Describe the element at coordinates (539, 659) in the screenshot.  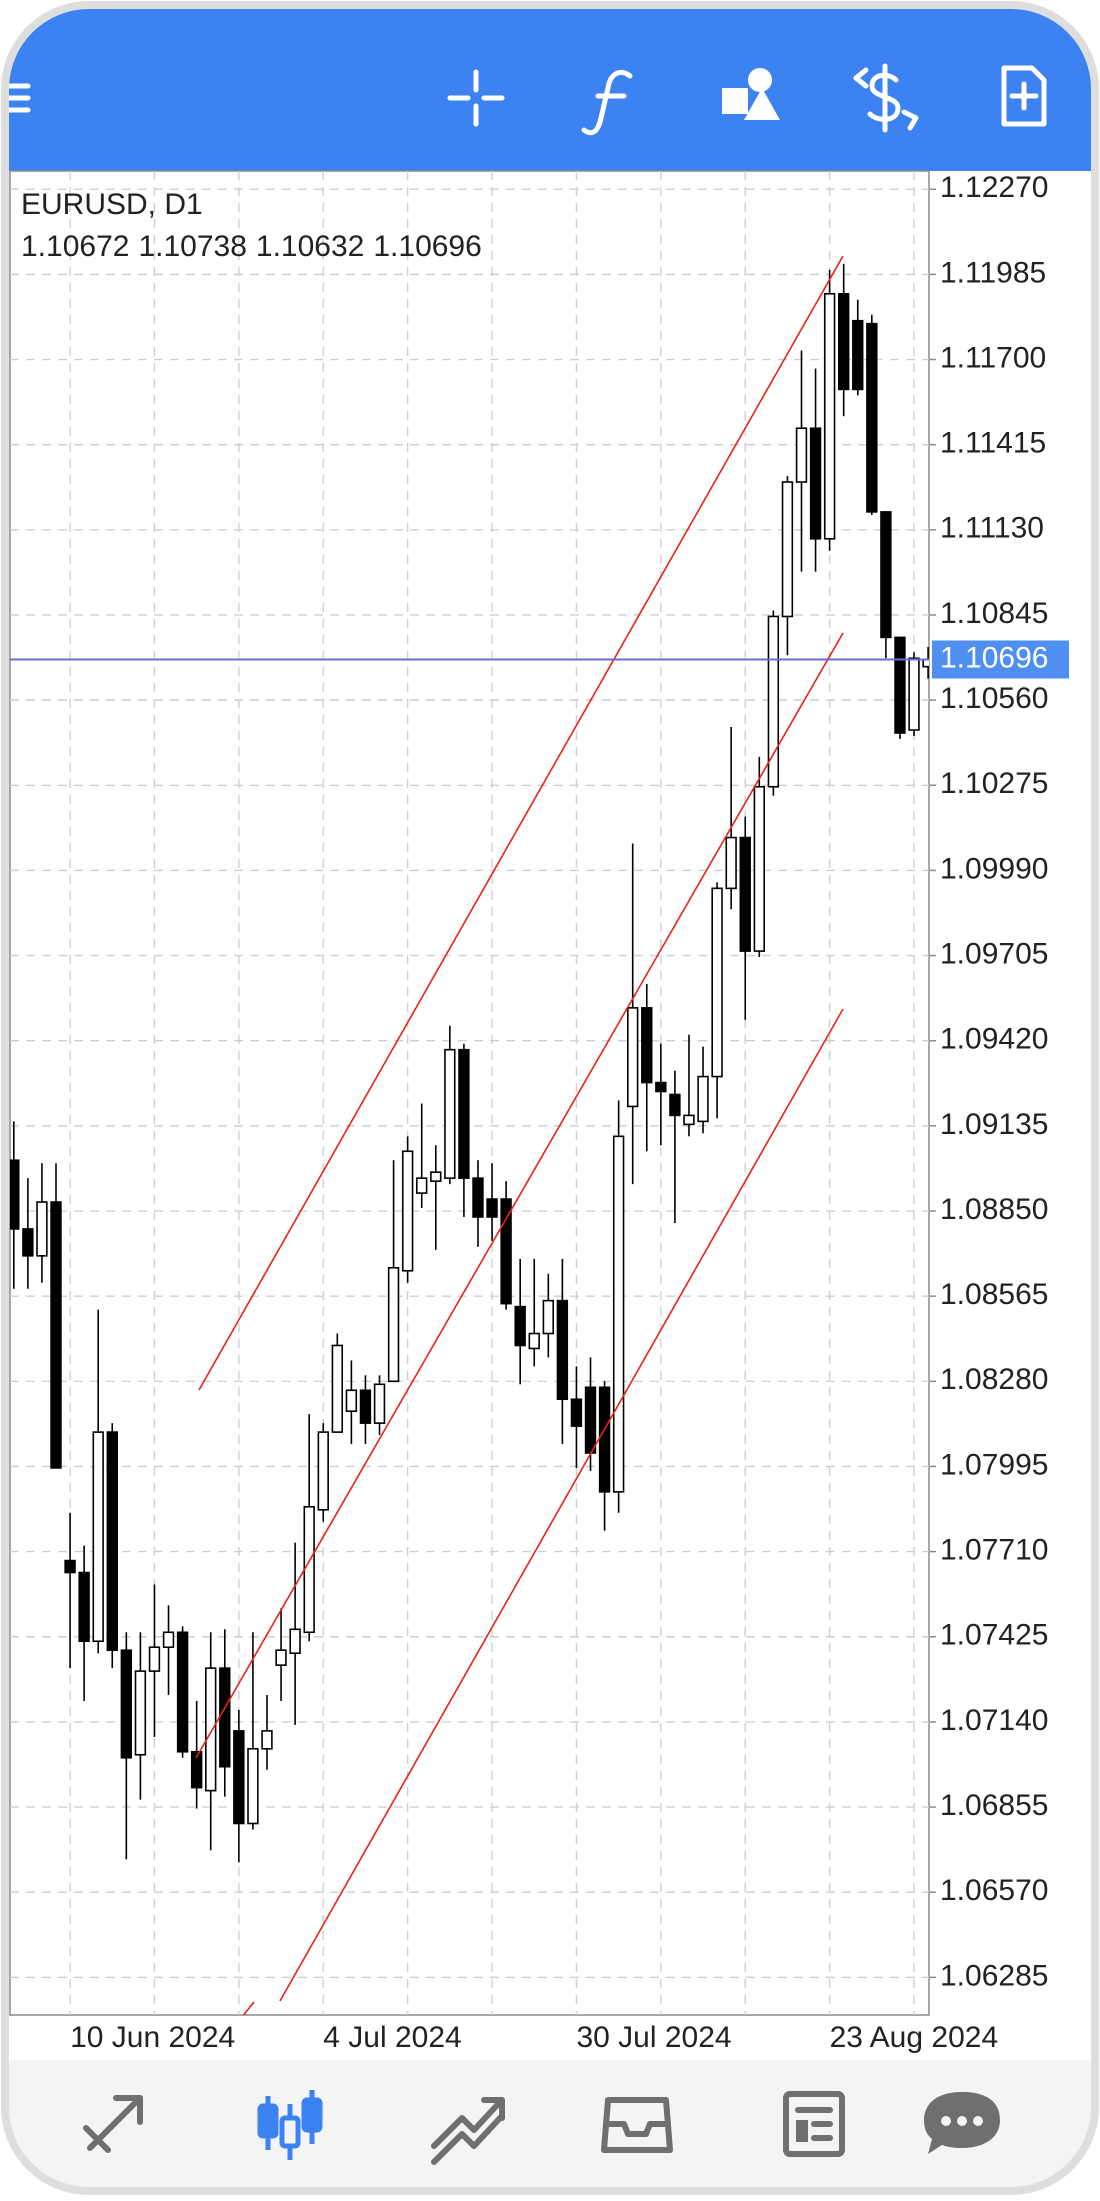
I see `overlay: 1.10696` at that location.